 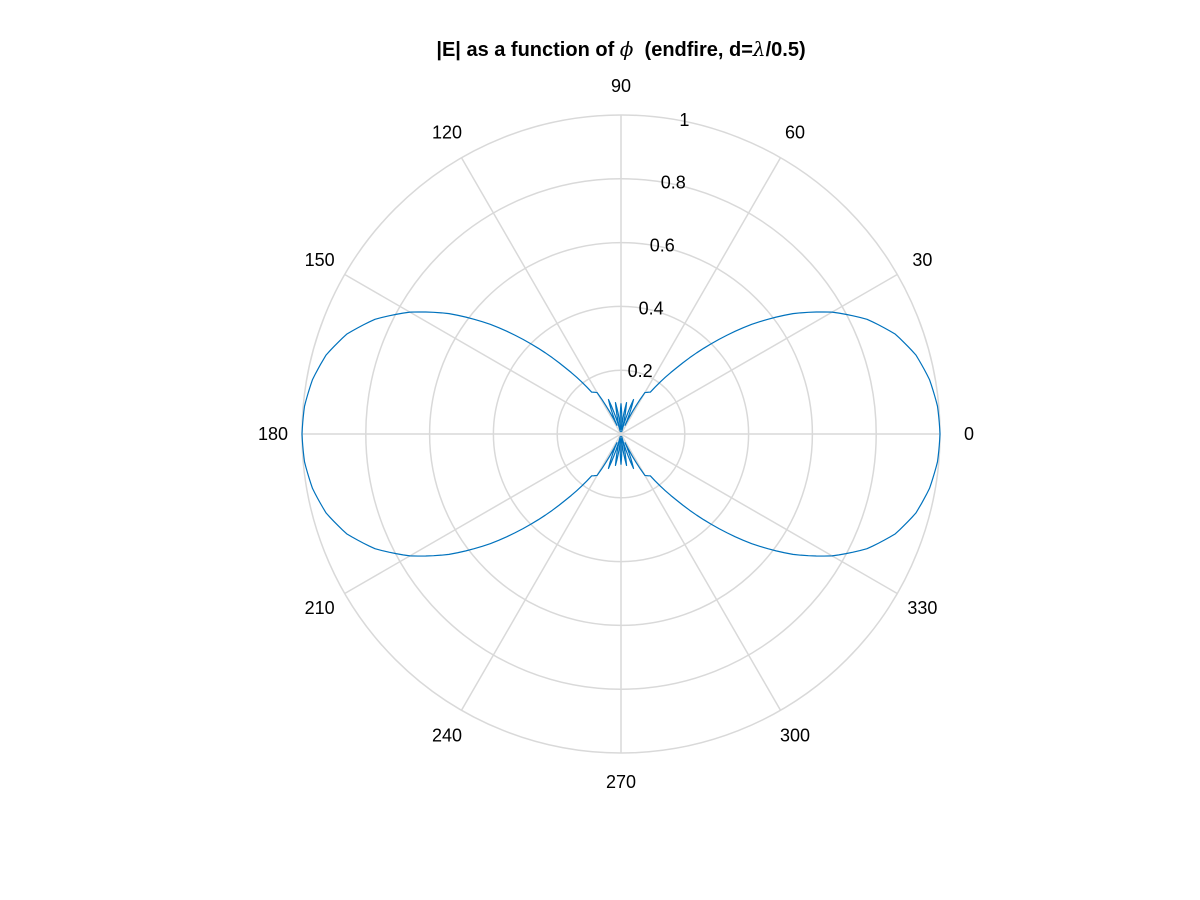 I want to click on theta-tick-label: 90, so click(x=621, y=86).